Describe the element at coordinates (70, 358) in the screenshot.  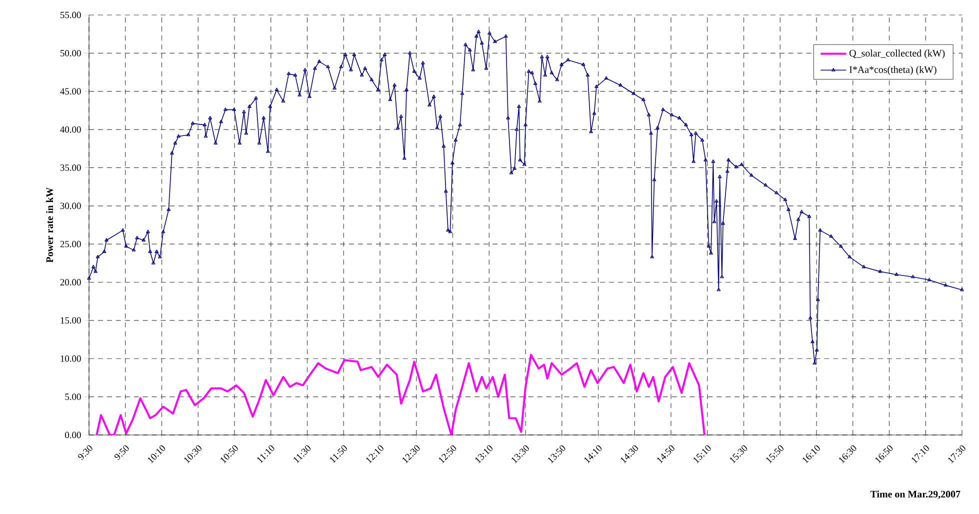
I see `y-tick-label: 10.00` at that location.